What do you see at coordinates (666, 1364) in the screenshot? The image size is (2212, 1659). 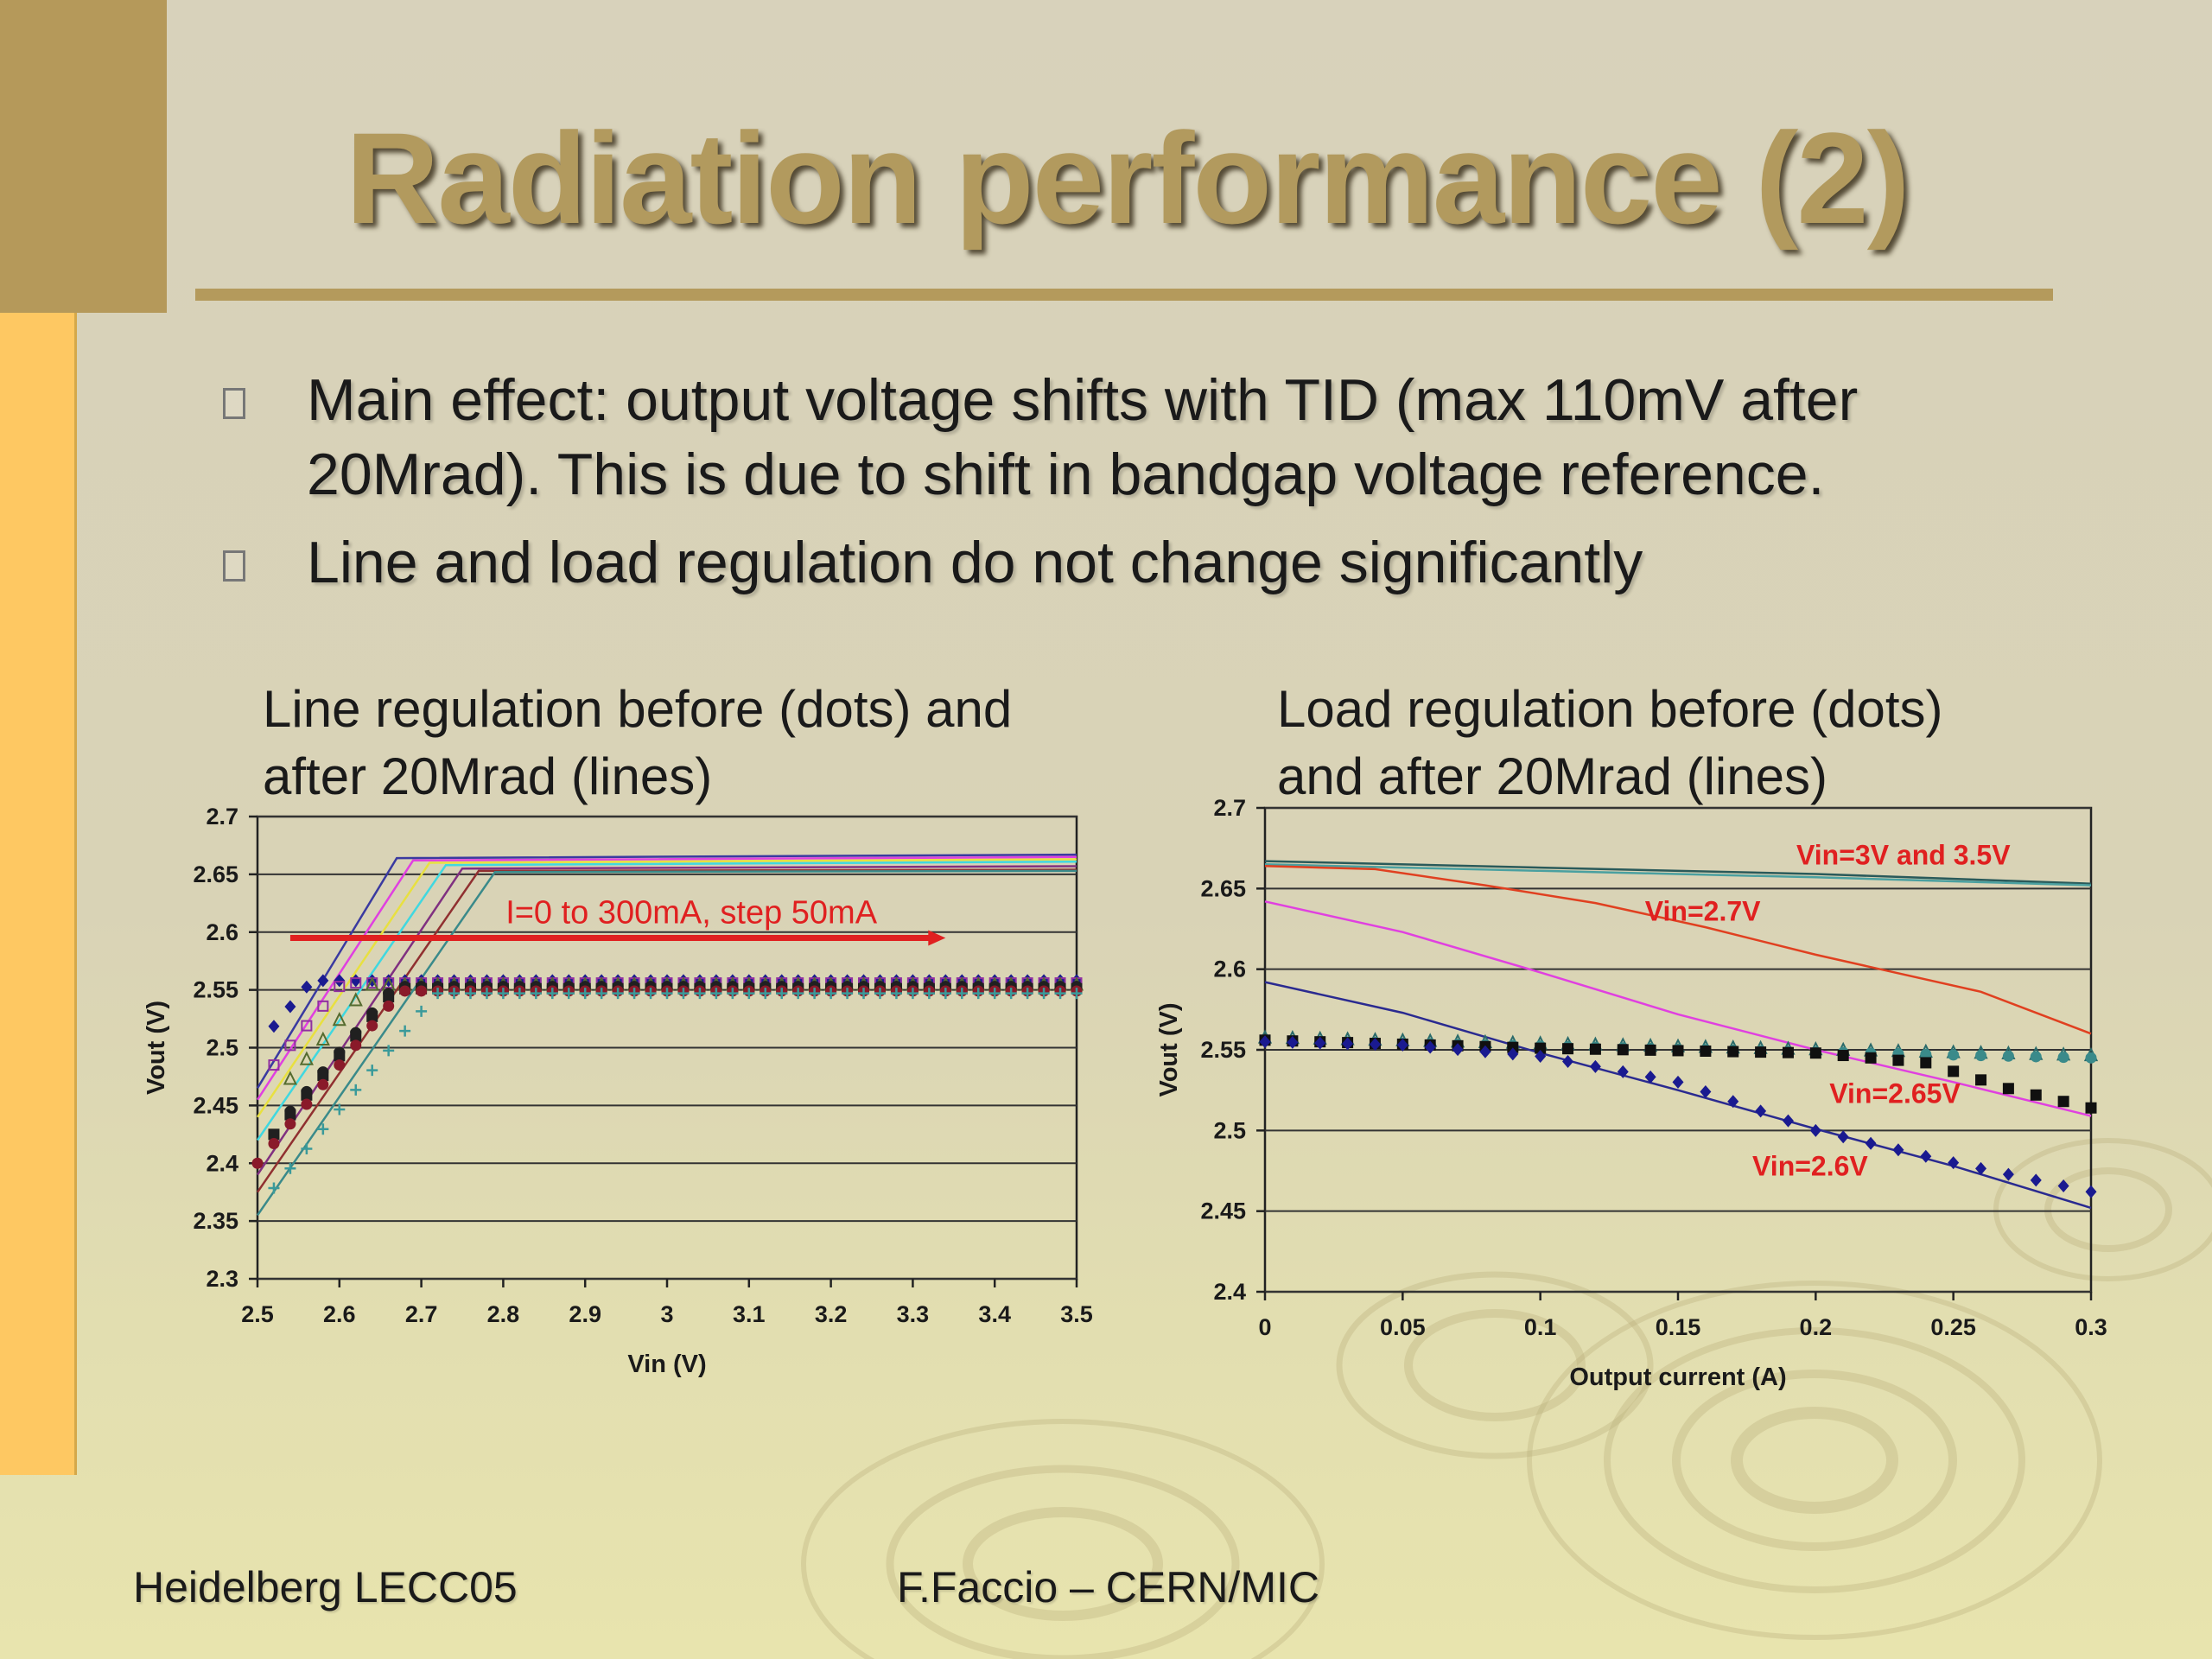 I see `x-axis-label: Vin (V)` at bounding box center [666, 1364].